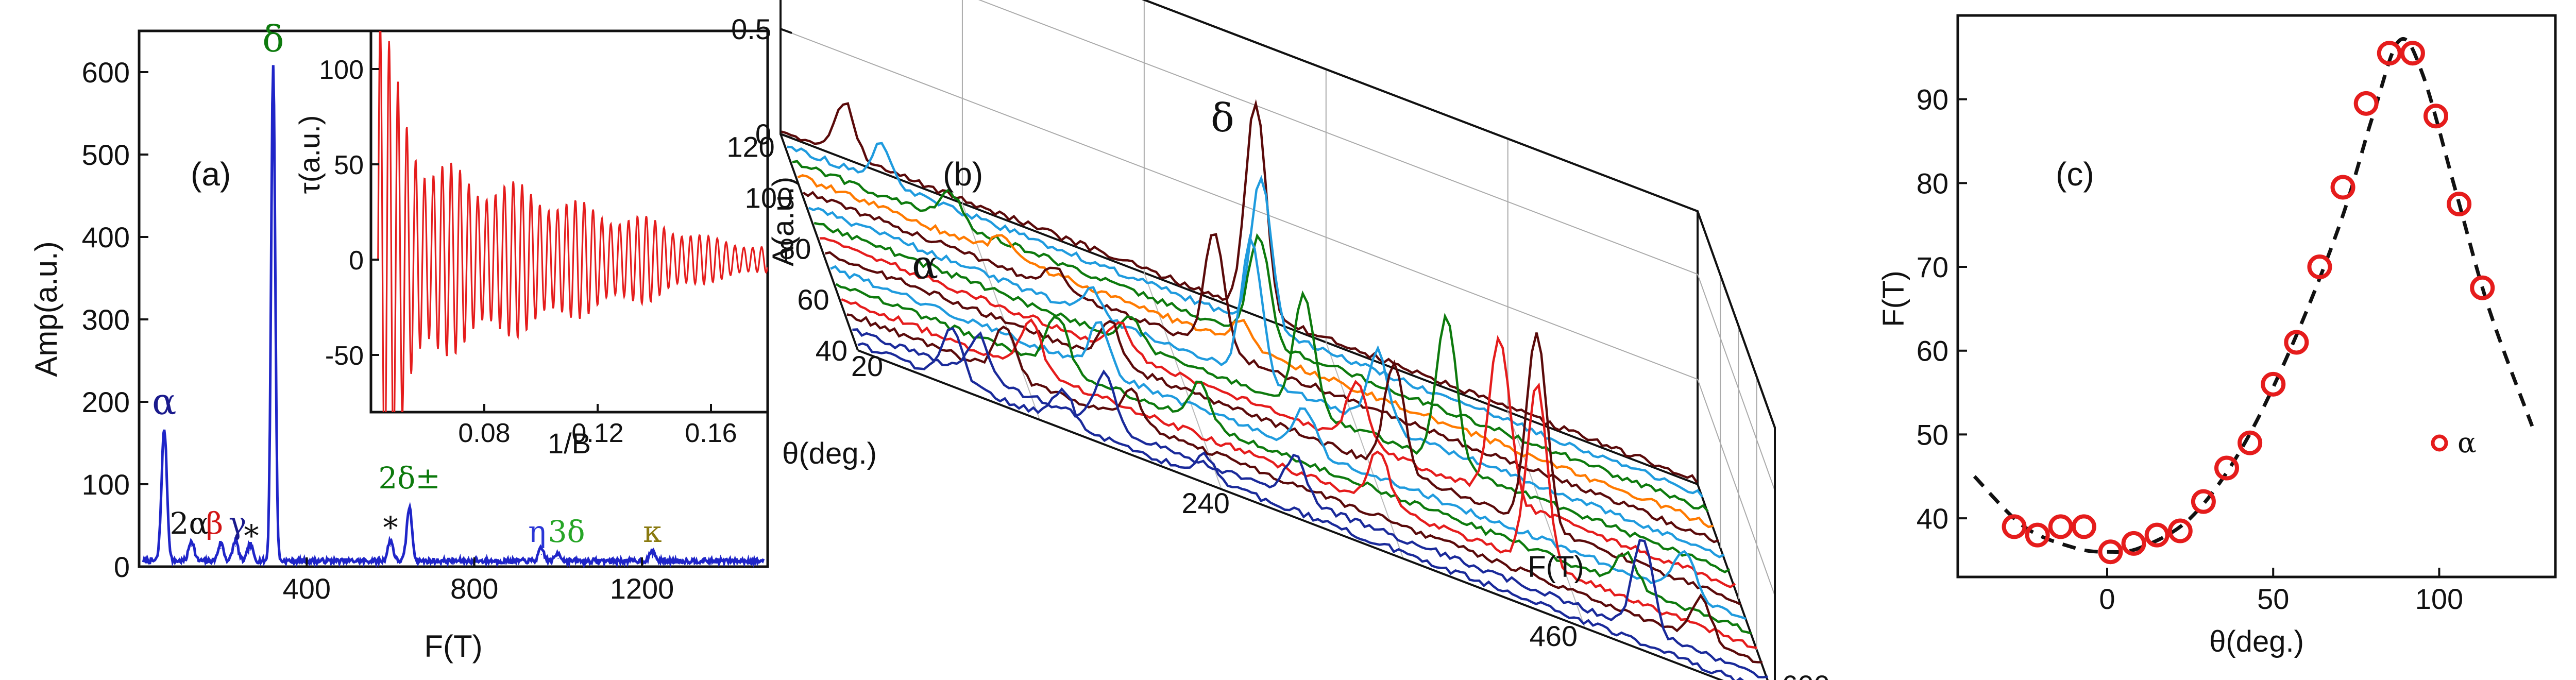 The image size is (2576, 680). Describe the element at coordinates (2439, 599) in the screenshot. I see `c-xtick-label: 100` at that location.